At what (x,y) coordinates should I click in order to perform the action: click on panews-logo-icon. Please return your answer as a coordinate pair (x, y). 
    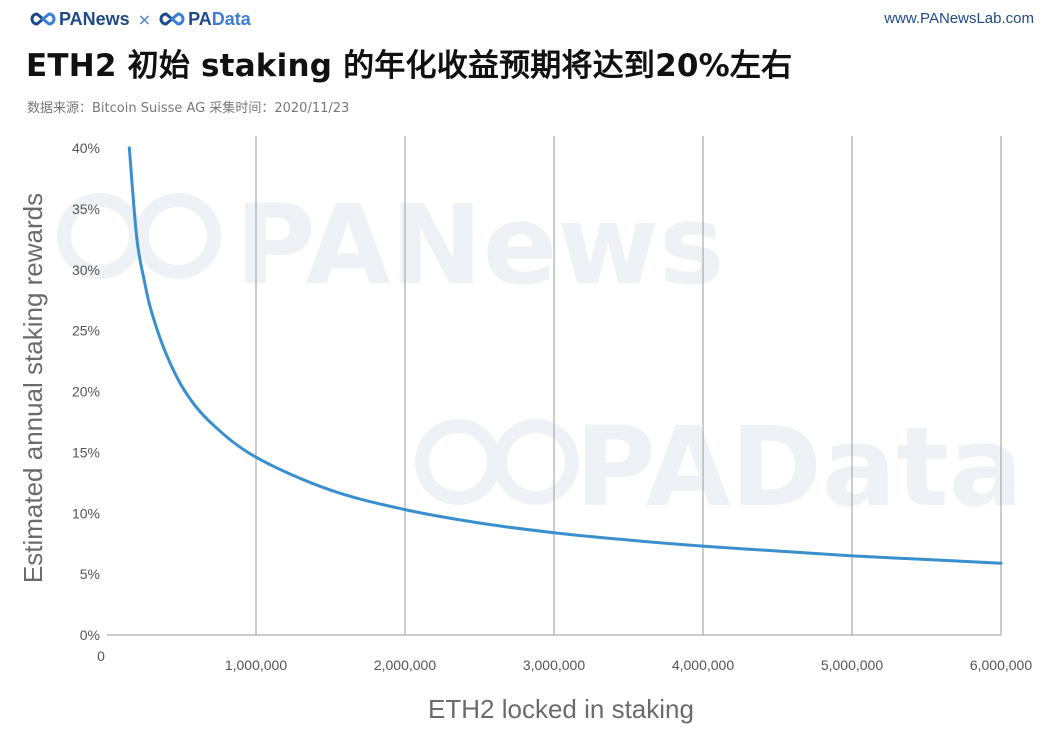
    Looking at the image, I should click on (43, 19).